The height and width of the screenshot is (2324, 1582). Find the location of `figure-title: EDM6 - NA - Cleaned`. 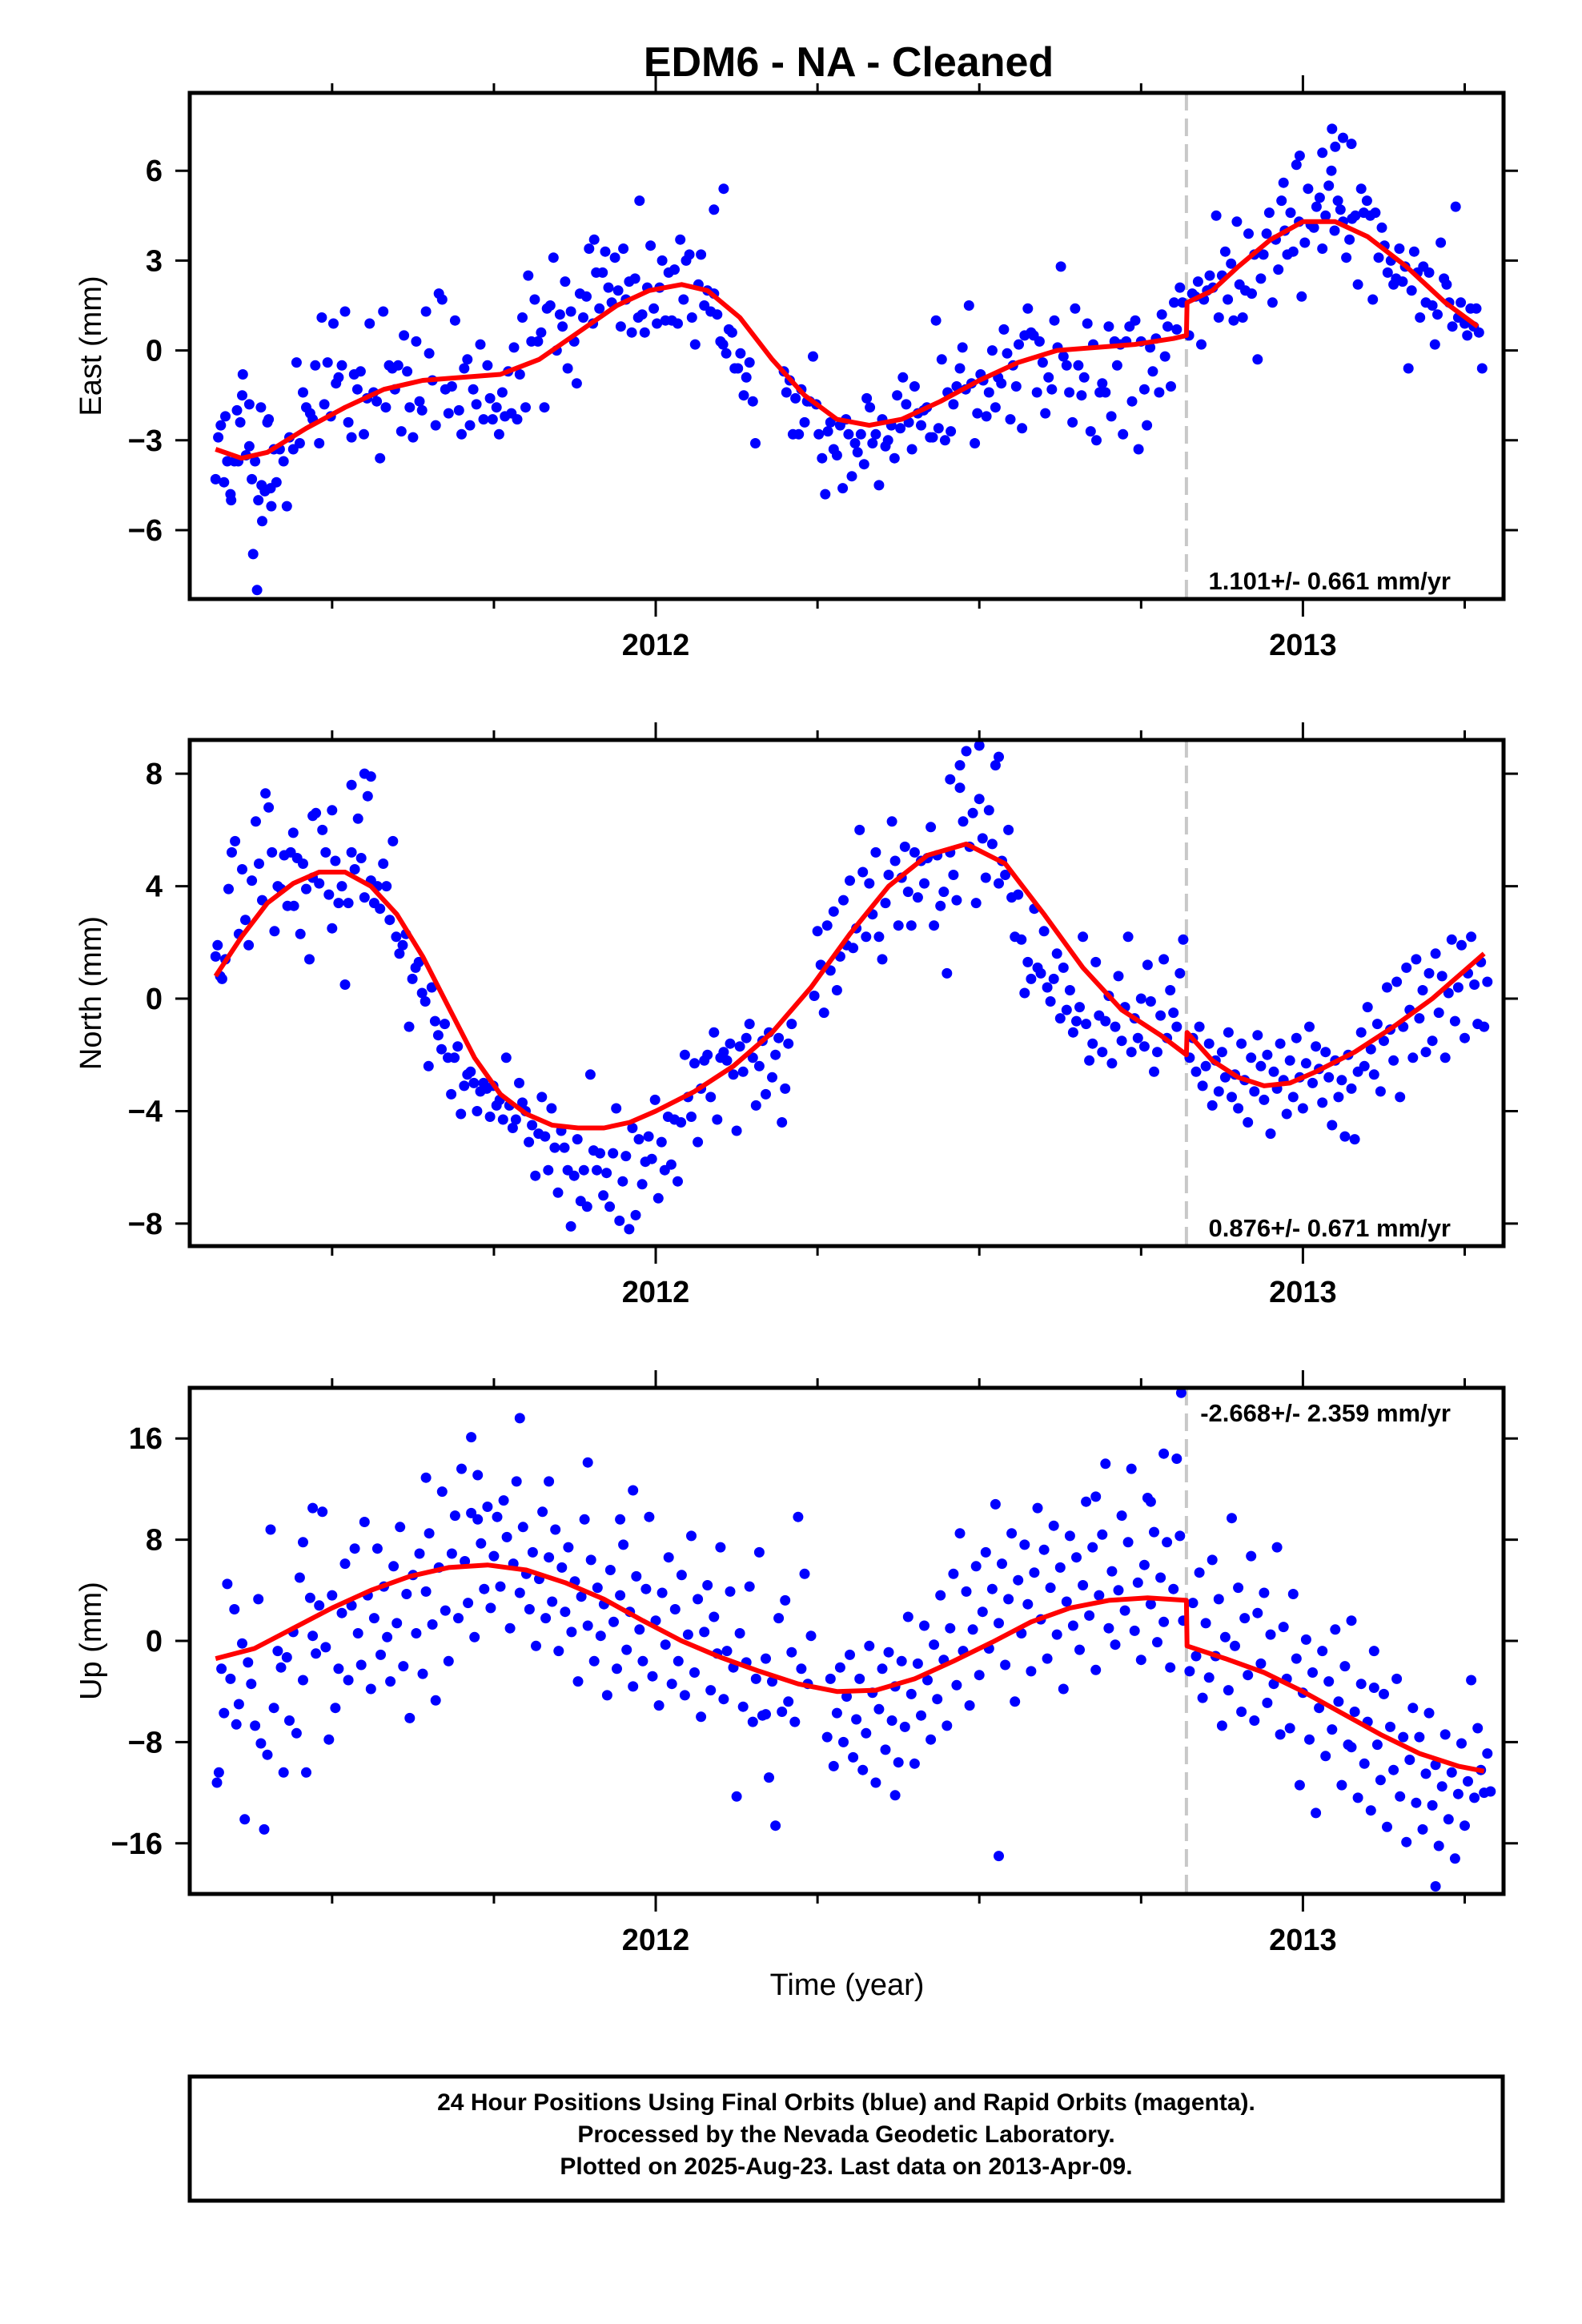

figure-title: EDM6 - NA - Cleaned is located at coordinates (849, 62).